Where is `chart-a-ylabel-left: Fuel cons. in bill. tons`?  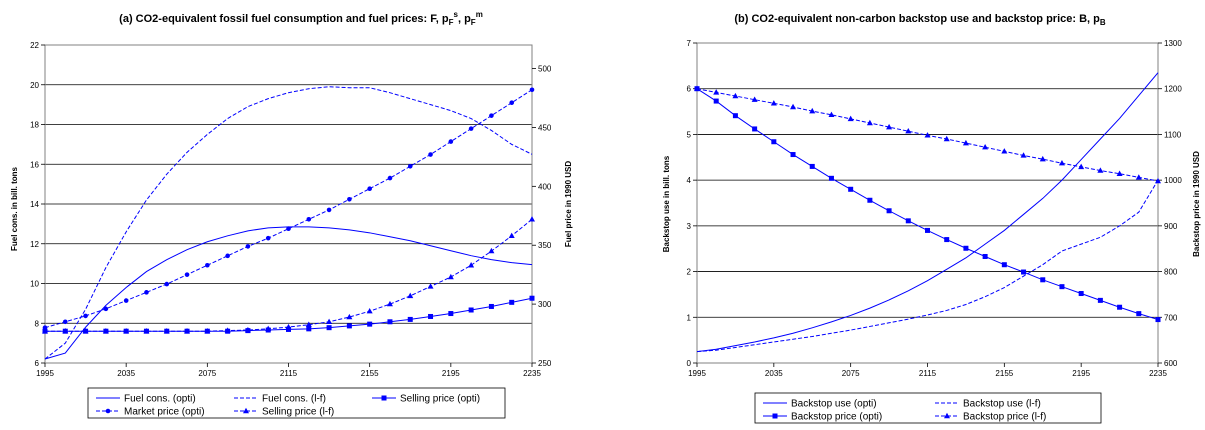
chart-a-ylabel-left: Fuel cons. in bill. tons is located at coordinates (14, 208).